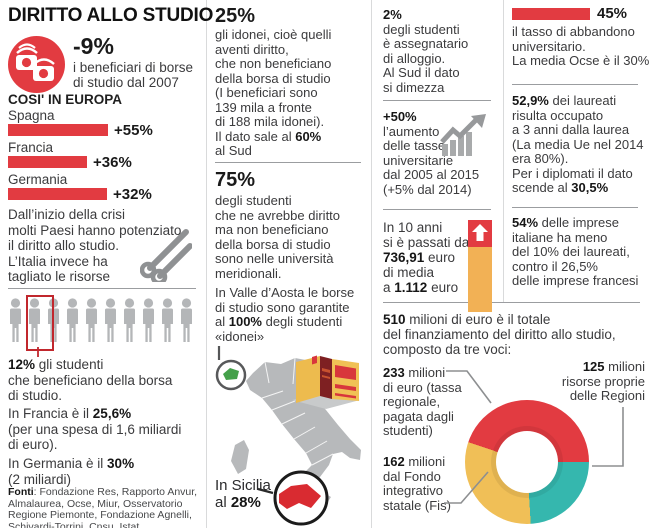 The width and height of the screenshot is (650, 528). What do you see at coordinates (111, 15) in the screenshot?
I see `page-title: DIRITTO ALLO STUDIO` at bounding box center [111, 15].